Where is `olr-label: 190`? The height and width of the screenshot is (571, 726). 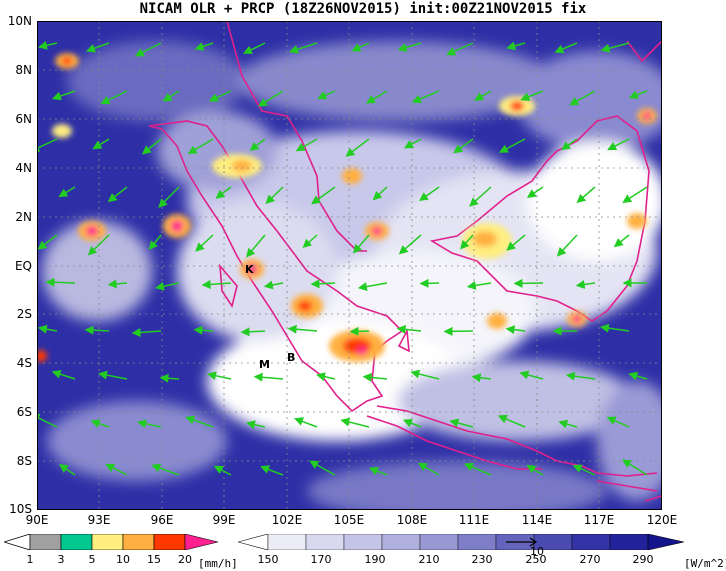 olr-label: 190 is located at coordinates (375, 559).